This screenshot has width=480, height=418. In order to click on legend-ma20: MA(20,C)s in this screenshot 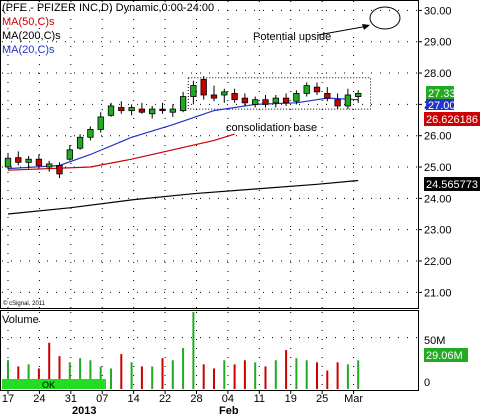, I will do `click(28, 50)`.